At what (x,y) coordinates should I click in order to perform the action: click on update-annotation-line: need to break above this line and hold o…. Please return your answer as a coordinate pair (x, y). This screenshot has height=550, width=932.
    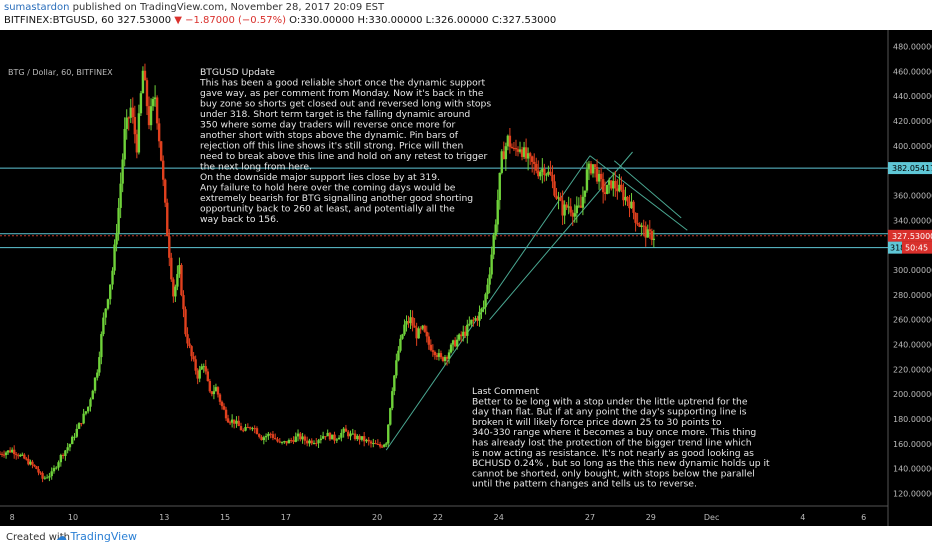
    Looking at the image, I should click on (344, 156).